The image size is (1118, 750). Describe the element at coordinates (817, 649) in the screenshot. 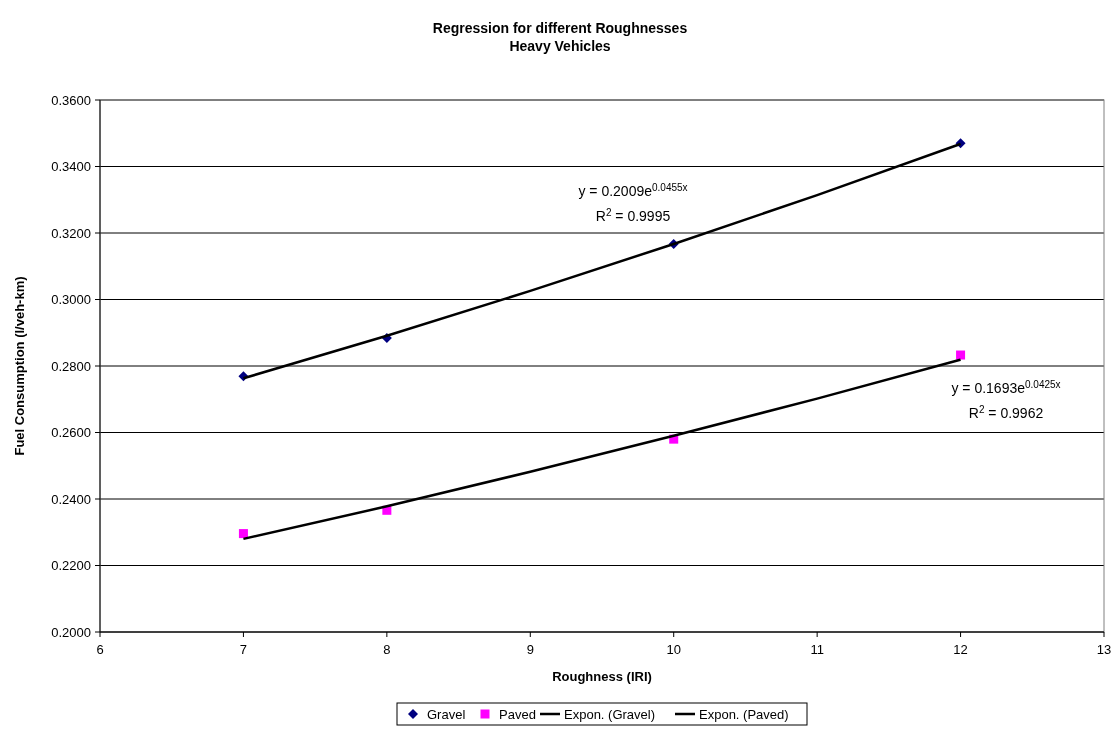

I see `x-tick-label: 11` at that location.